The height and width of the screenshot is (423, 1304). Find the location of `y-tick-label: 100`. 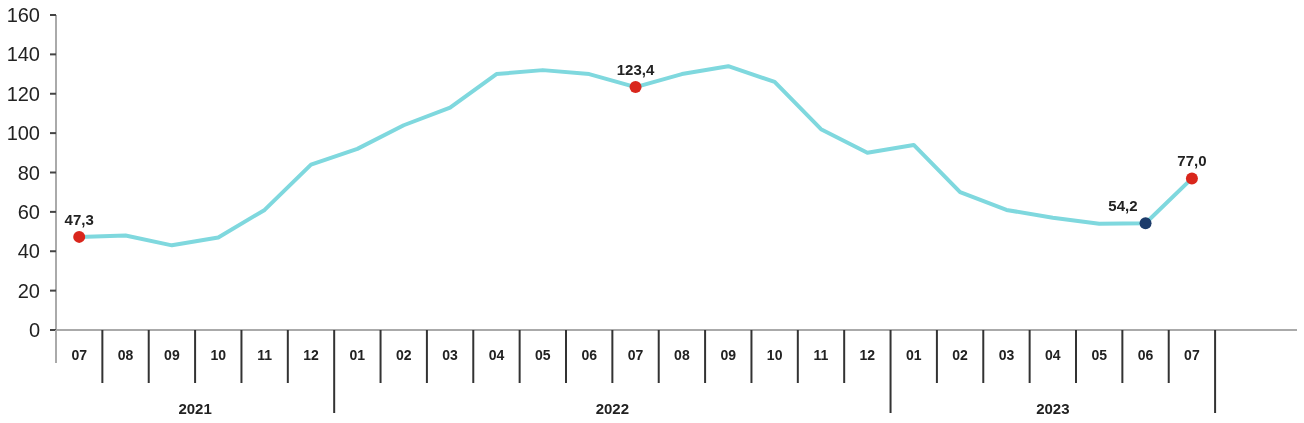

y-tick-label: 100 is located at coordinates (23, 133).